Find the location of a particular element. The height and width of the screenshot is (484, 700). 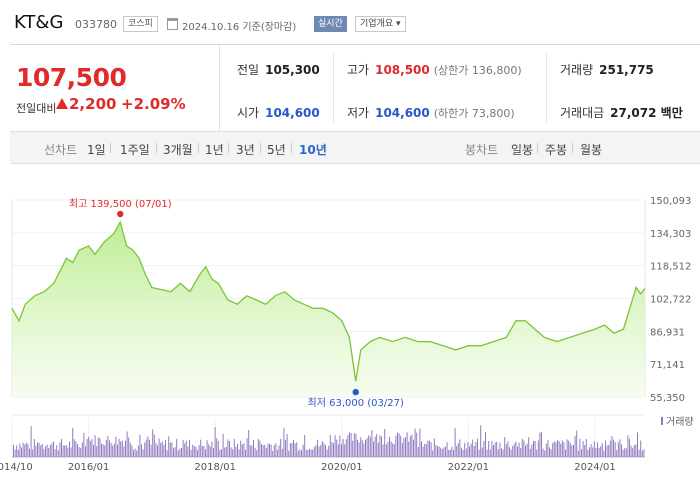

market-badge: 코스피 is located at coordinates (140, 24).